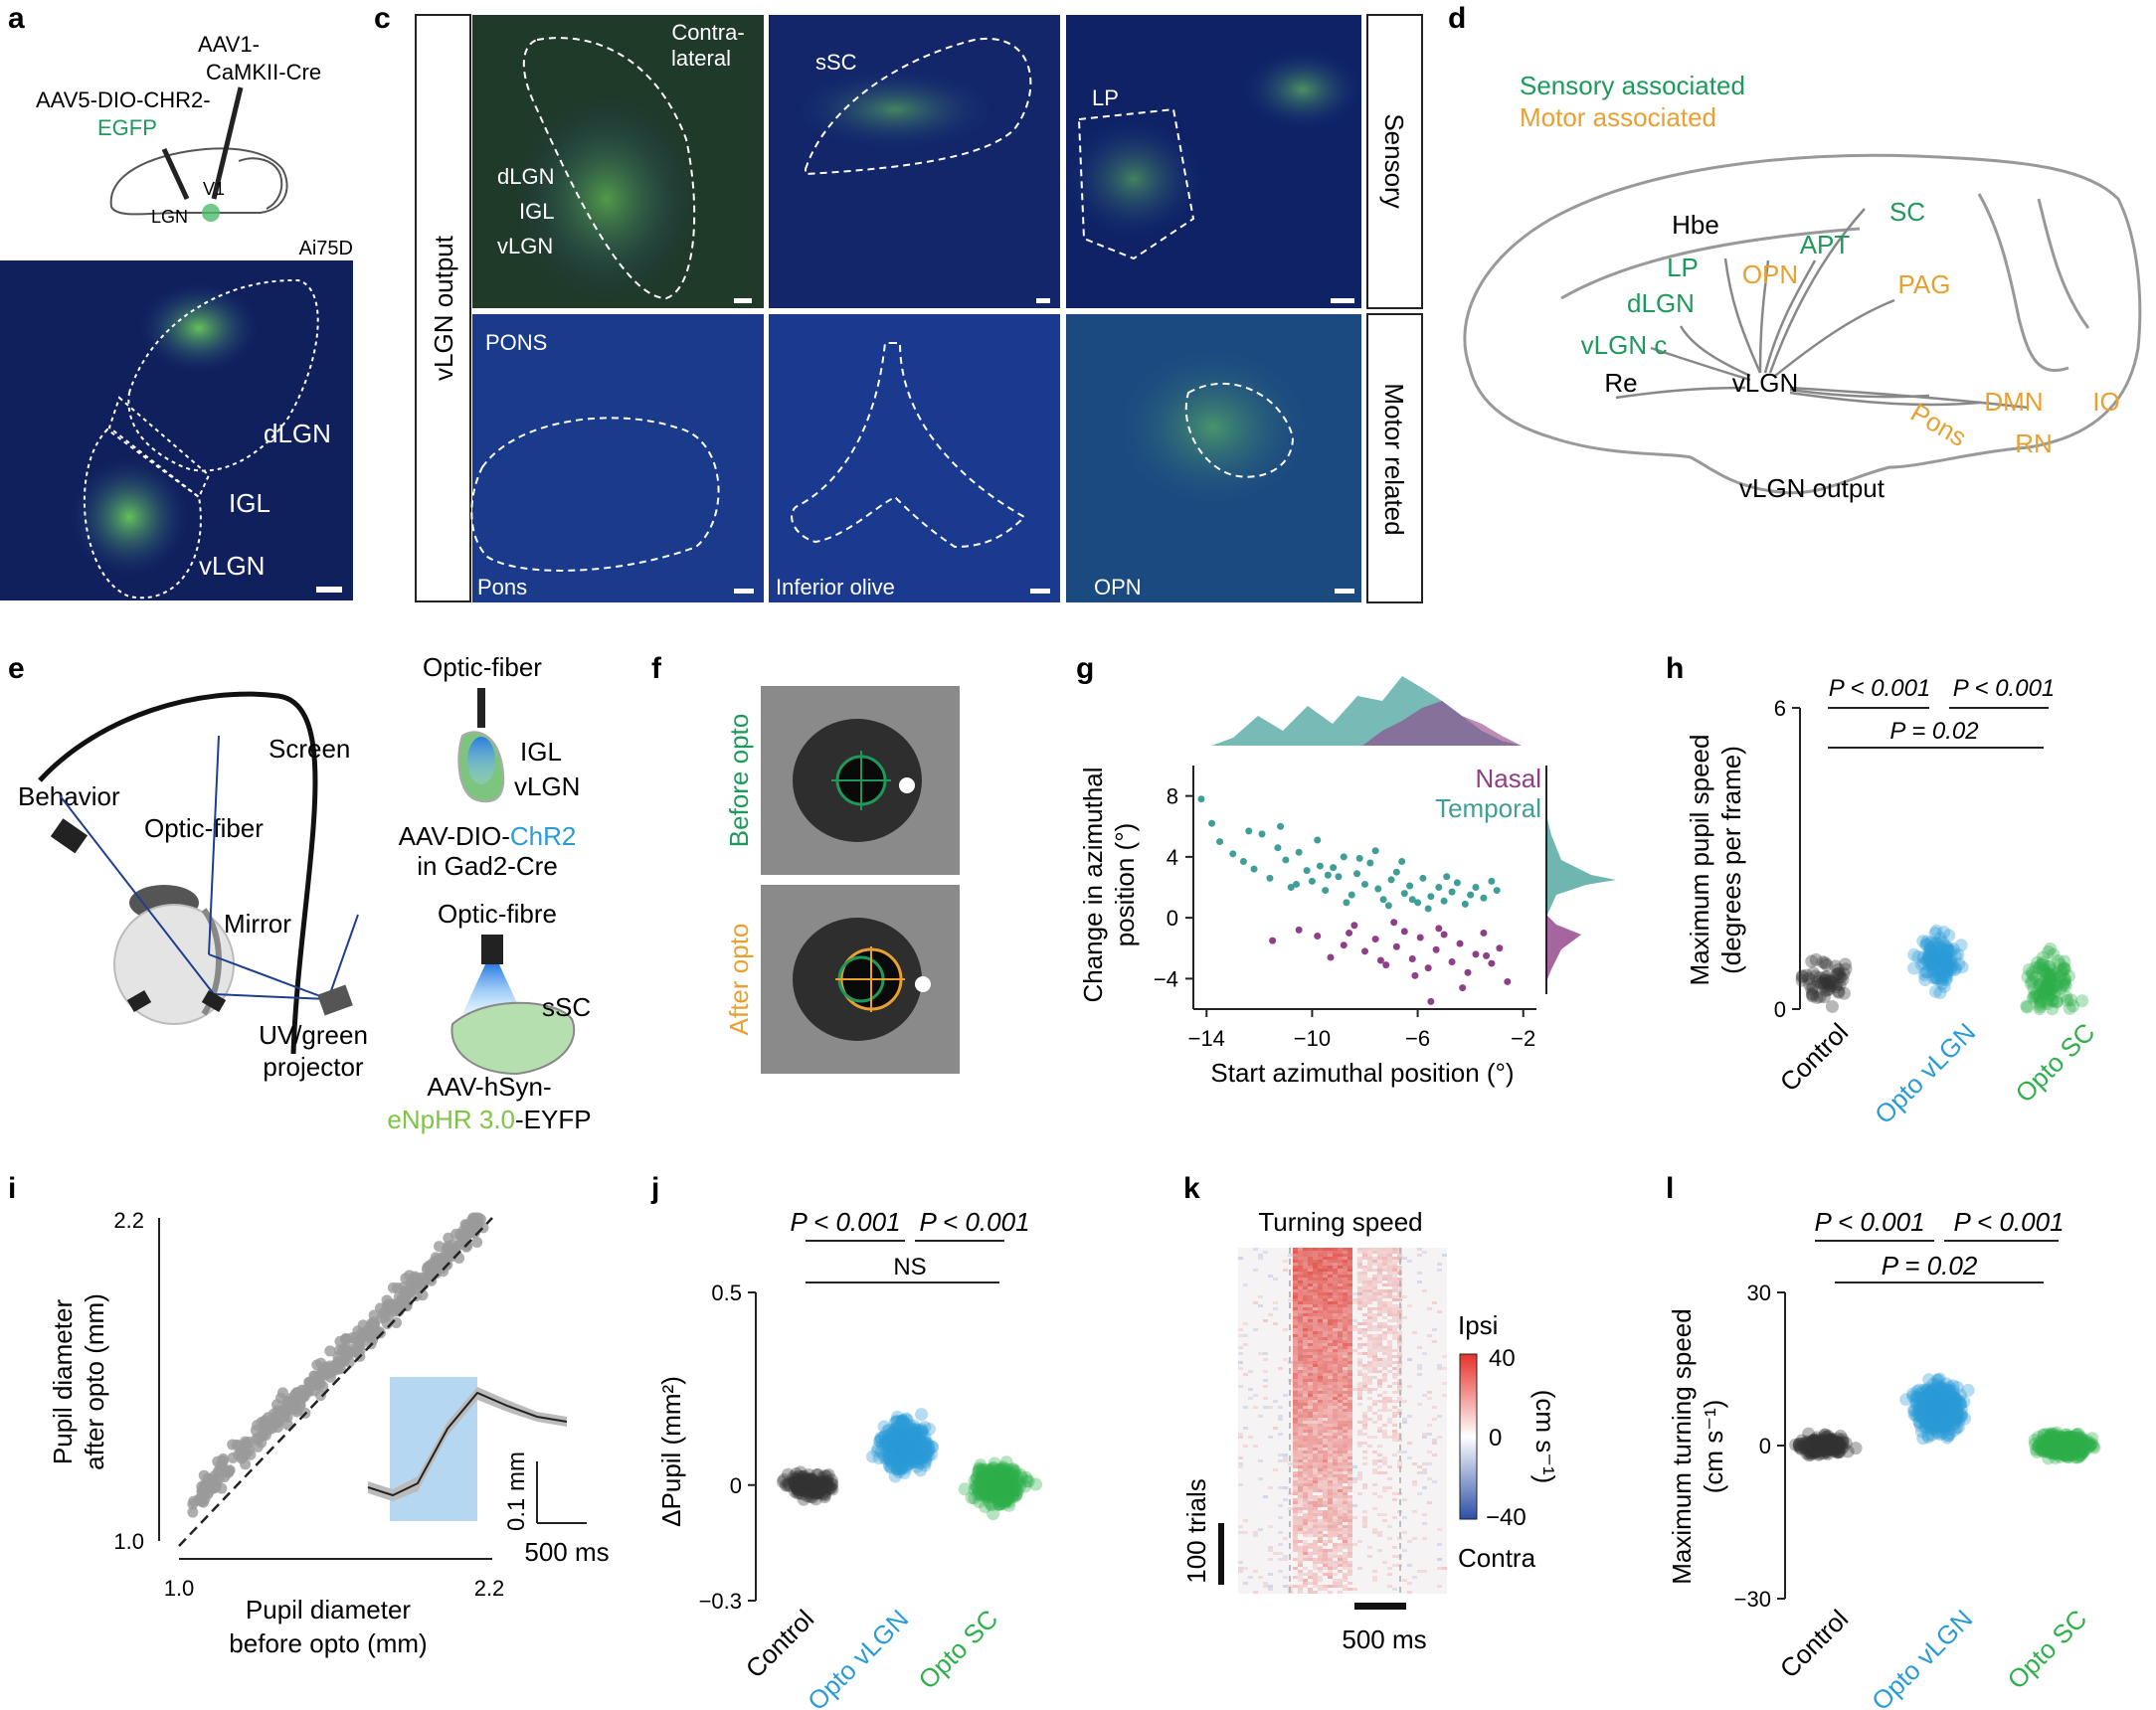 The height and width of the screenshot is (1710, 2156). I want to click on v1-injection, so click(211, 213).